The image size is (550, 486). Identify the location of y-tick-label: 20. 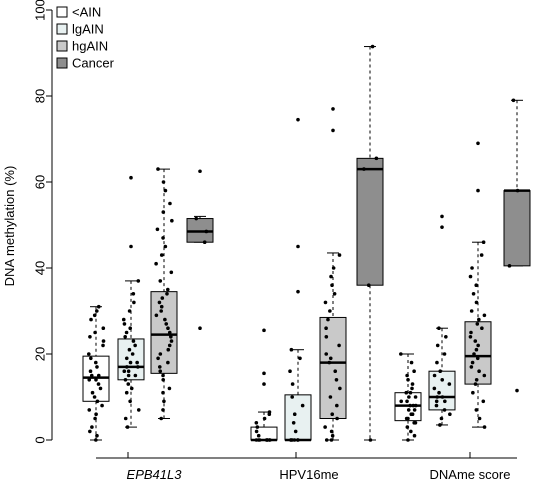
(40, 354).